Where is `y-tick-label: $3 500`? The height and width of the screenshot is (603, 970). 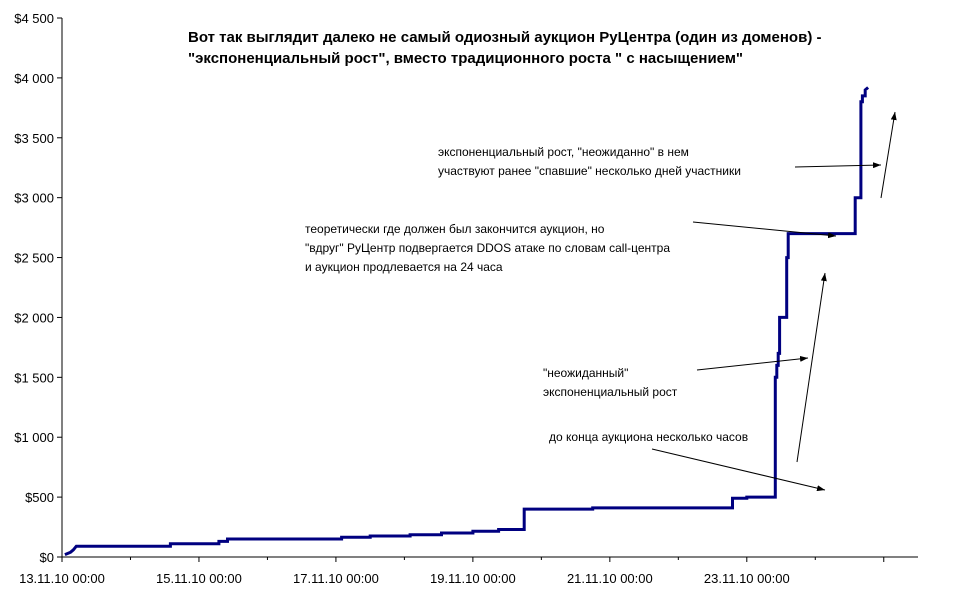 y-tick-label: $3 500 is located at coordinates (34, 138).